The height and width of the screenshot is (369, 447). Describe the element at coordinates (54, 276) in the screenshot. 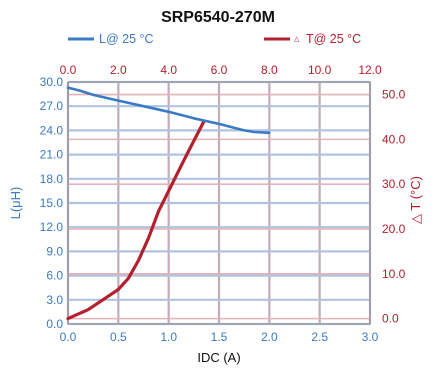

I see `left-tick-label: 6.0` at that location.